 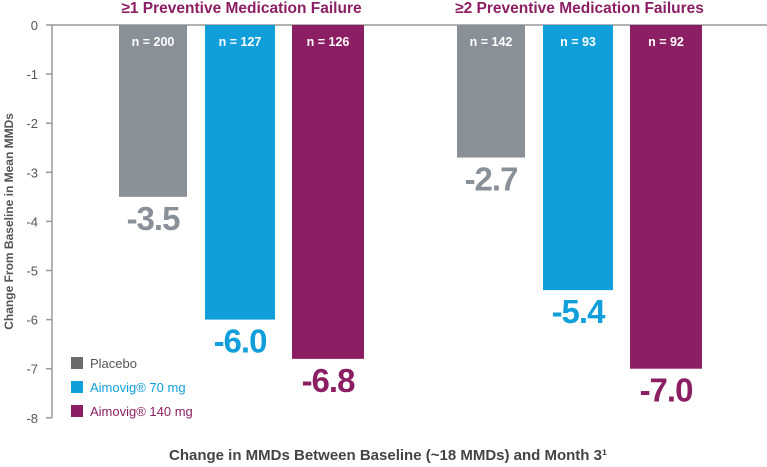 I want to click on y-tick-label: -8, so click(x=32, y=418).